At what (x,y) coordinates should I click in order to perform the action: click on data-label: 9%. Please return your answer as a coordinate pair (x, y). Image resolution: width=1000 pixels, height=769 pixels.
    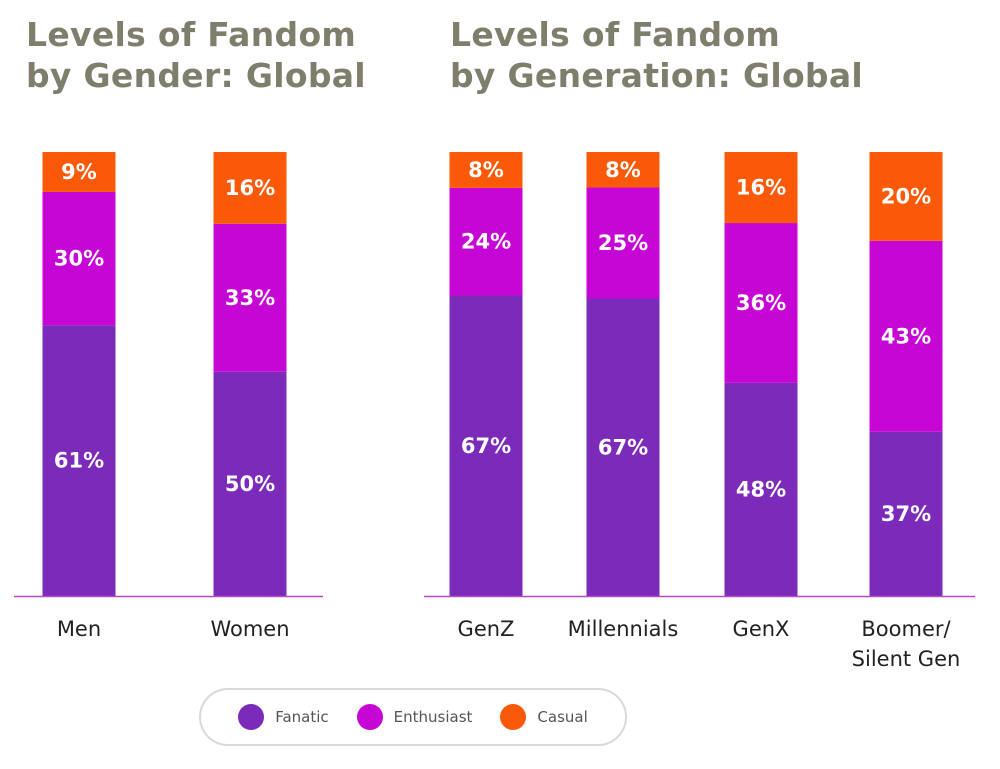
    Looking at the image, I should click on (79, 172).